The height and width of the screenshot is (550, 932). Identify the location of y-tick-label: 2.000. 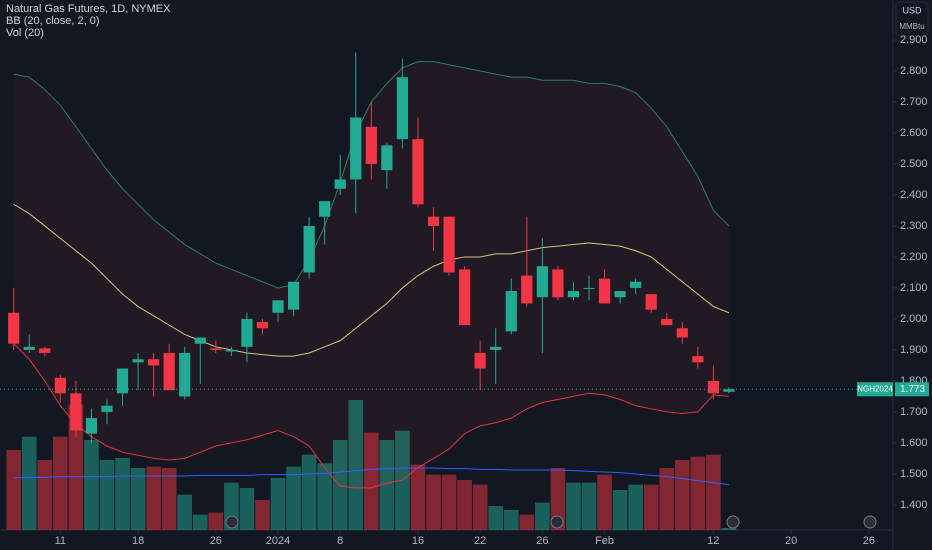
(914, 319).